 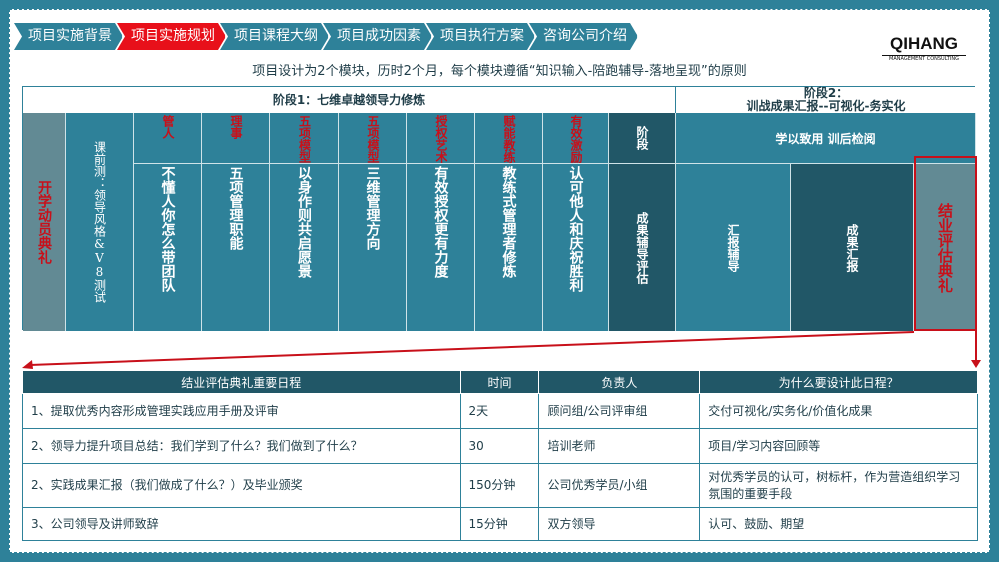 I want to click on stage-head: 阶段, so click(x=642, y=138).